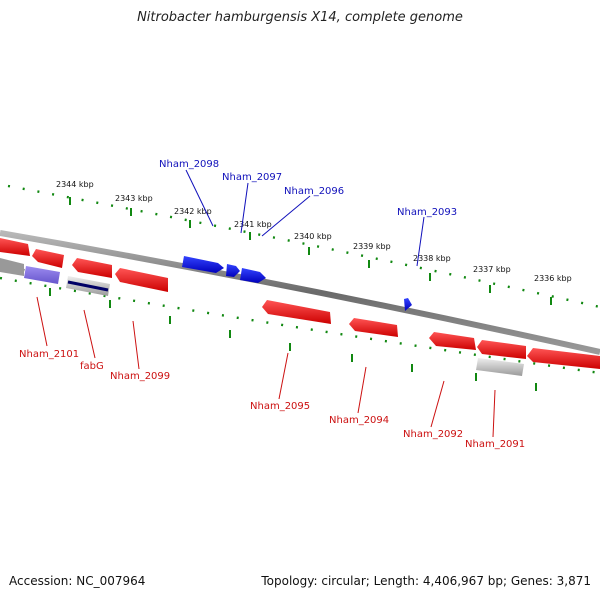 This screenshot has height=600, width=600. Describe the element at coordinates (253, 224) in the screenshot. I see `scale-label: 2341 kbp` at that location.